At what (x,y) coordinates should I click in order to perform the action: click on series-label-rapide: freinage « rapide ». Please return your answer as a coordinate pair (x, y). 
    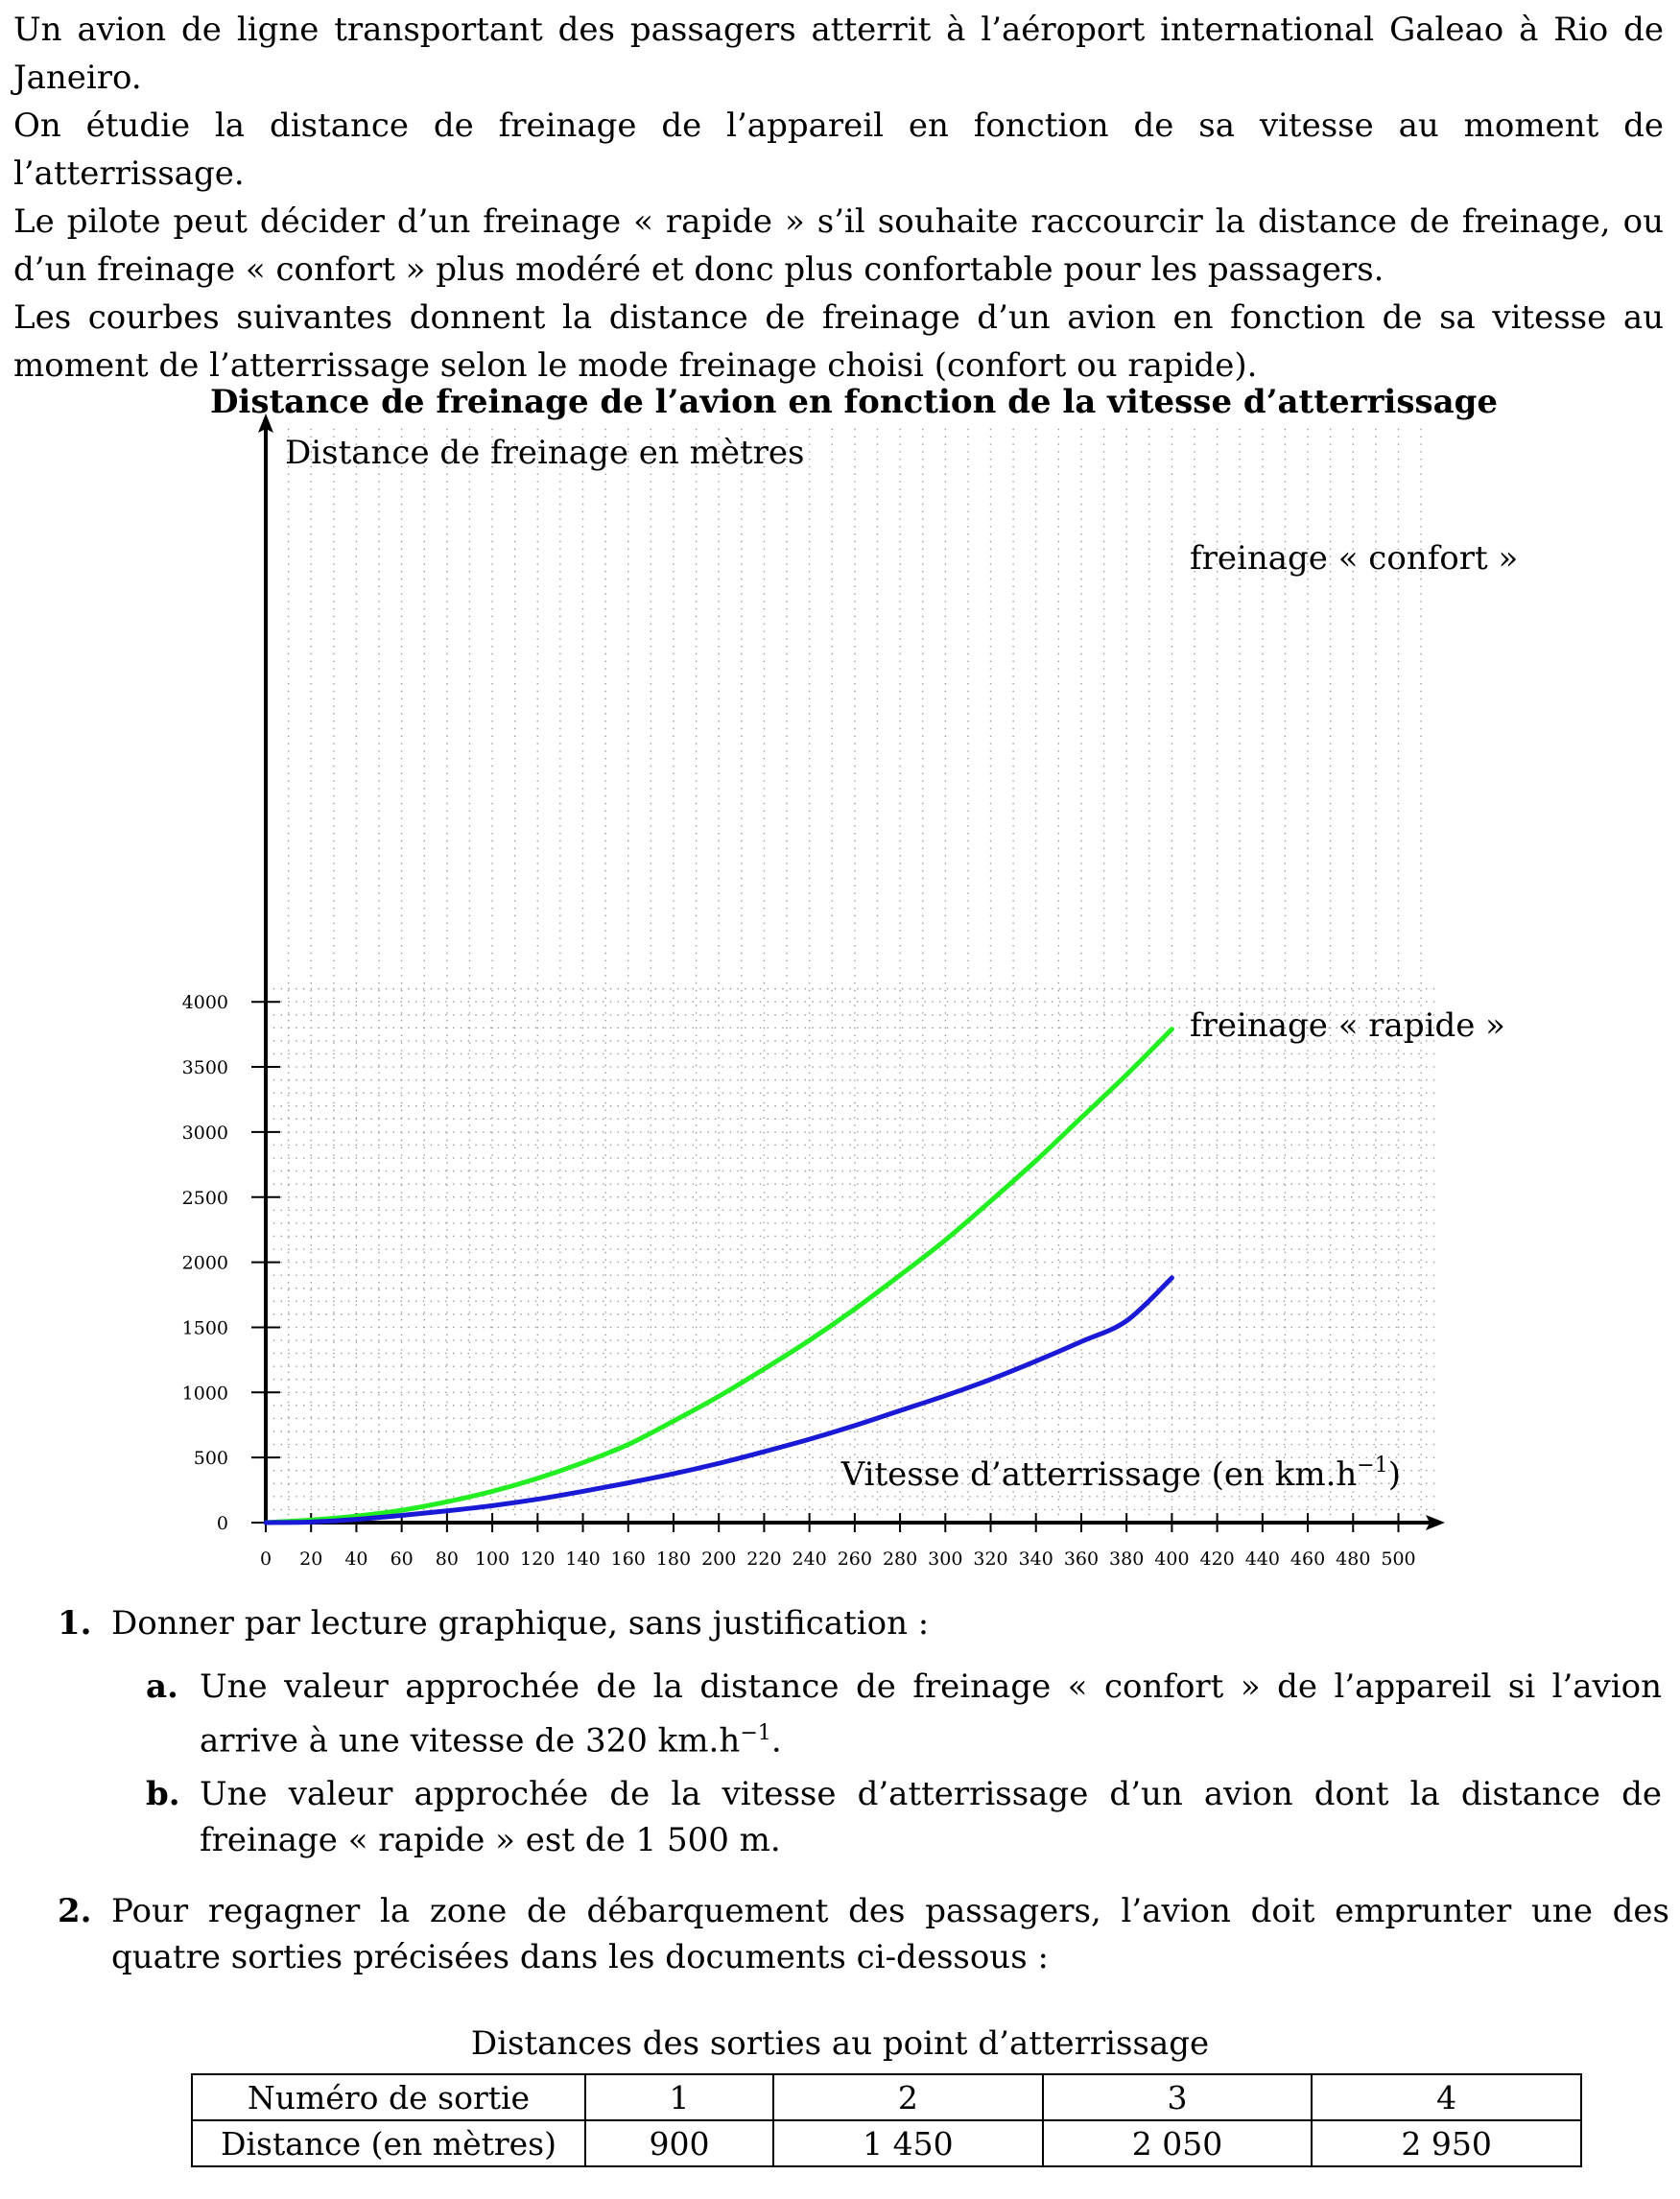
    Looking at the image, I should click on (1347, 1025).